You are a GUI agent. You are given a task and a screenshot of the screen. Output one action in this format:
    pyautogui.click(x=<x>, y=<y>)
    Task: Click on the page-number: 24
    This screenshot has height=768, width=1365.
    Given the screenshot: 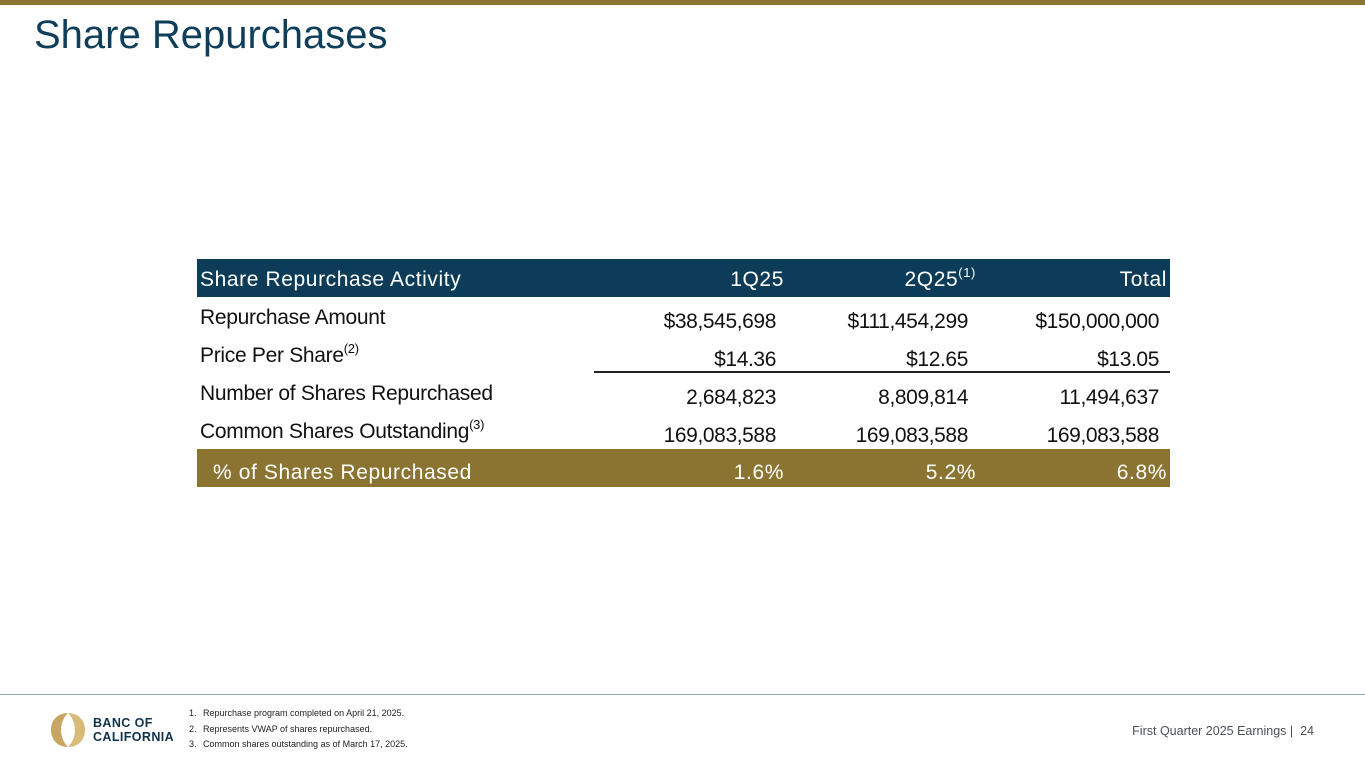 What is the action you would take?
    pyautogui.click(x=1307, y=731)
    